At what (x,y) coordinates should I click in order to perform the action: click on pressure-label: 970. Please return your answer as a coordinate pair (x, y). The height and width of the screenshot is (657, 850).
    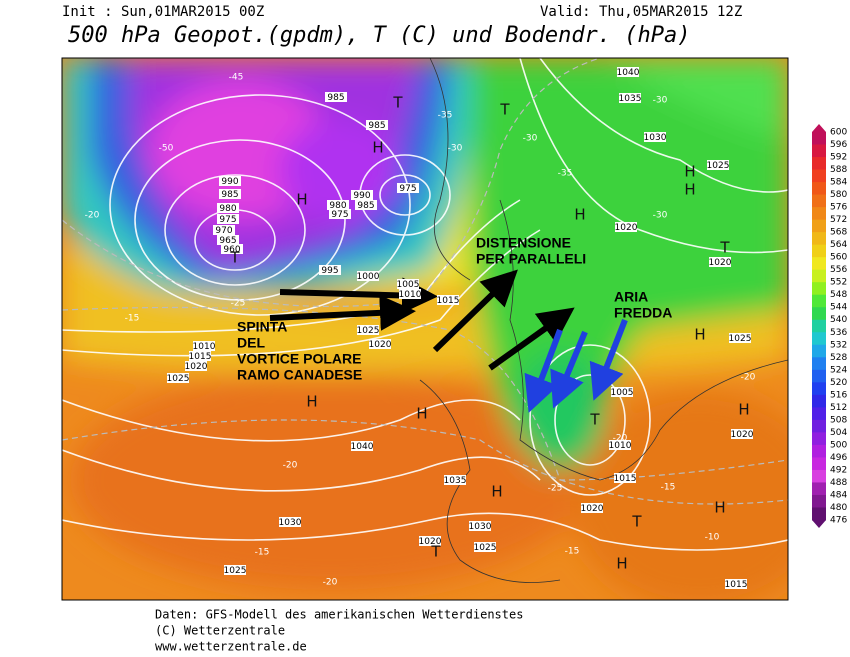
    Looking at the image, I should click on (223, 231).